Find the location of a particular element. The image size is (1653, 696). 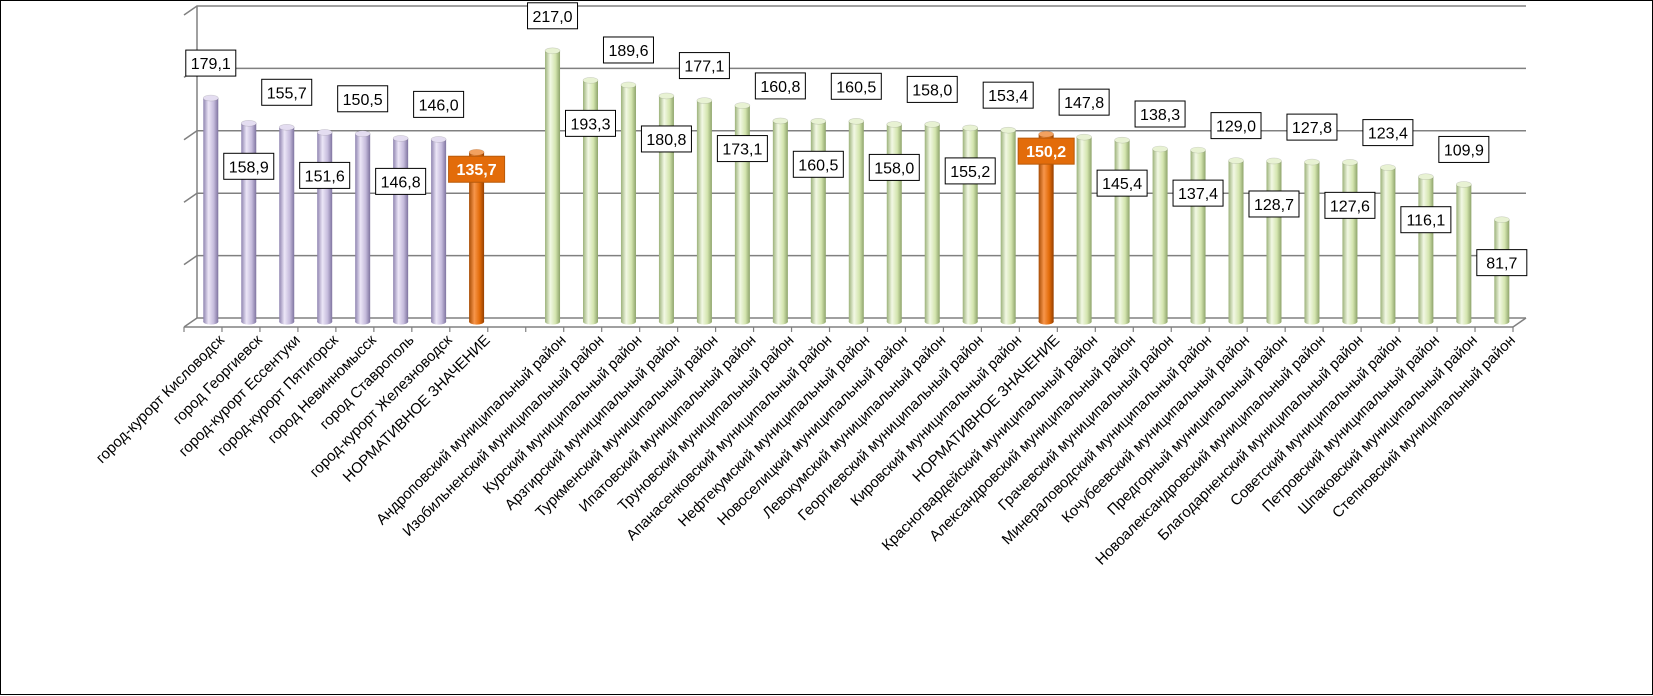

value-label: 128,7 is located at coordinates (1274, 205).